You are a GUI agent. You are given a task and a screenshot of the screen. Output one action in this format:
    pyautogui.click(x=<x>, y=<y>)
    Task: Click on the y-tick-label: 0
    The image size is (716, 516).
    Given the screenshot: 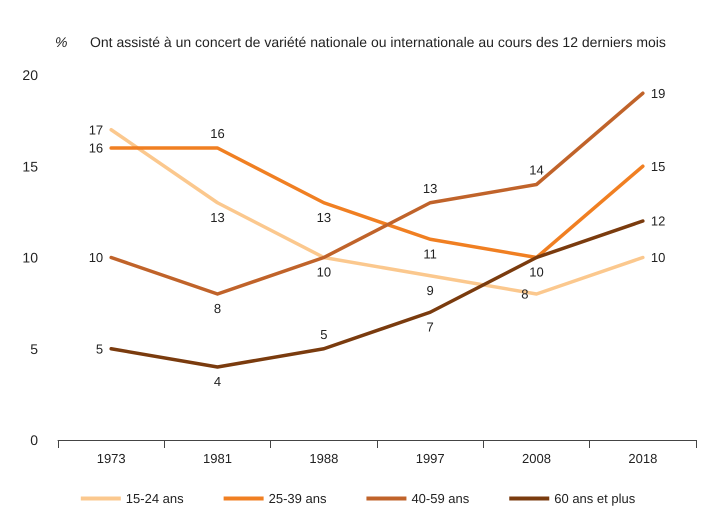 What is the action you would take?
    pyautogui.click(x=34, y=440)
    